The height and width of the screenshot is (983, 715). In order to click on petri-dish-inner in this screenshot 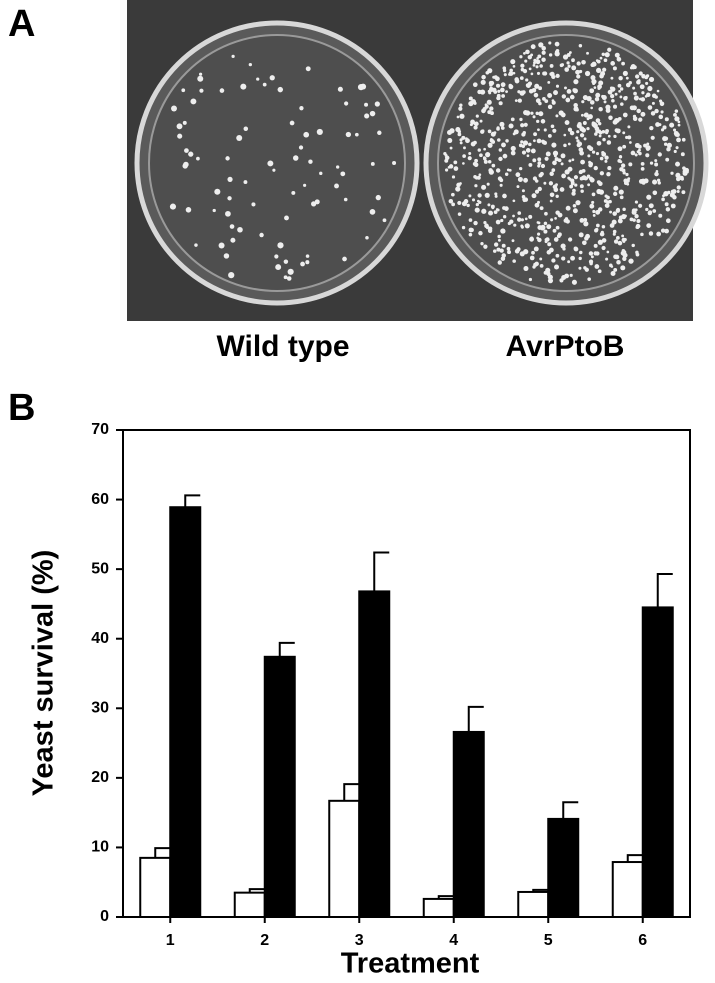, I will do `click(277, 163)`.